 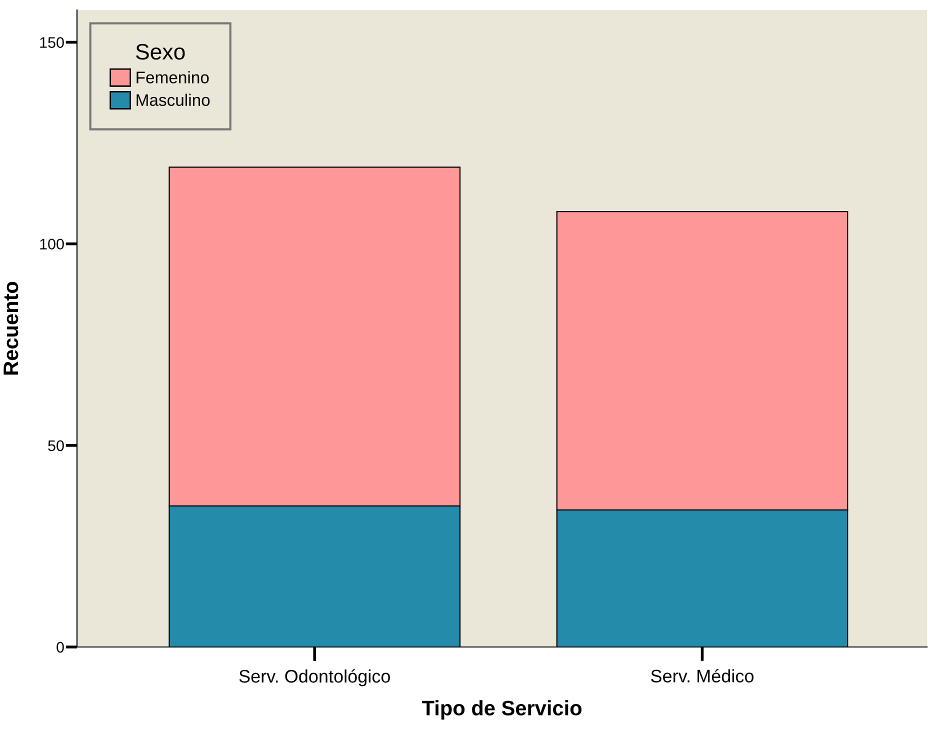 I want to click on legend-label: Masculino, so click(x=173, y=100).